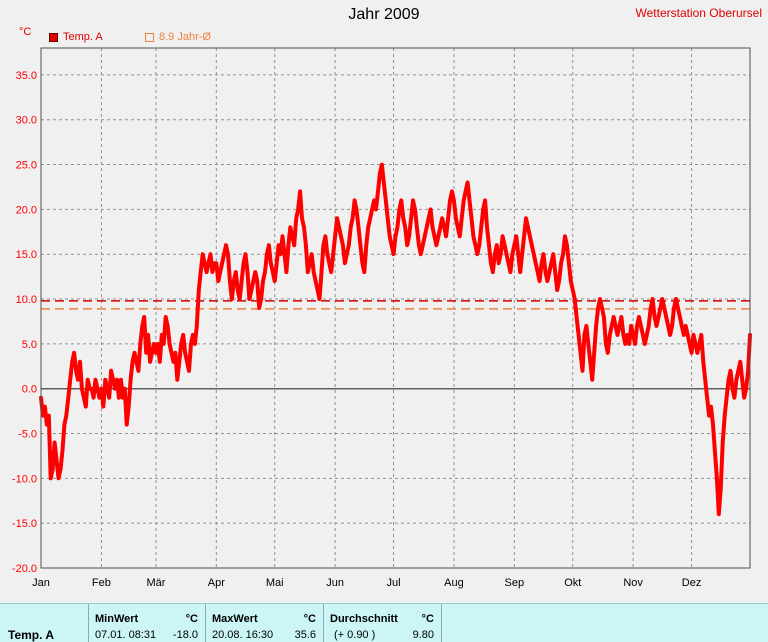 This screenshot has width=768, height=642. What do you see at coordinates (26, 300) in the screenshot?
I see `y-tick-label: 10.0` at bounding box center [26, 300].